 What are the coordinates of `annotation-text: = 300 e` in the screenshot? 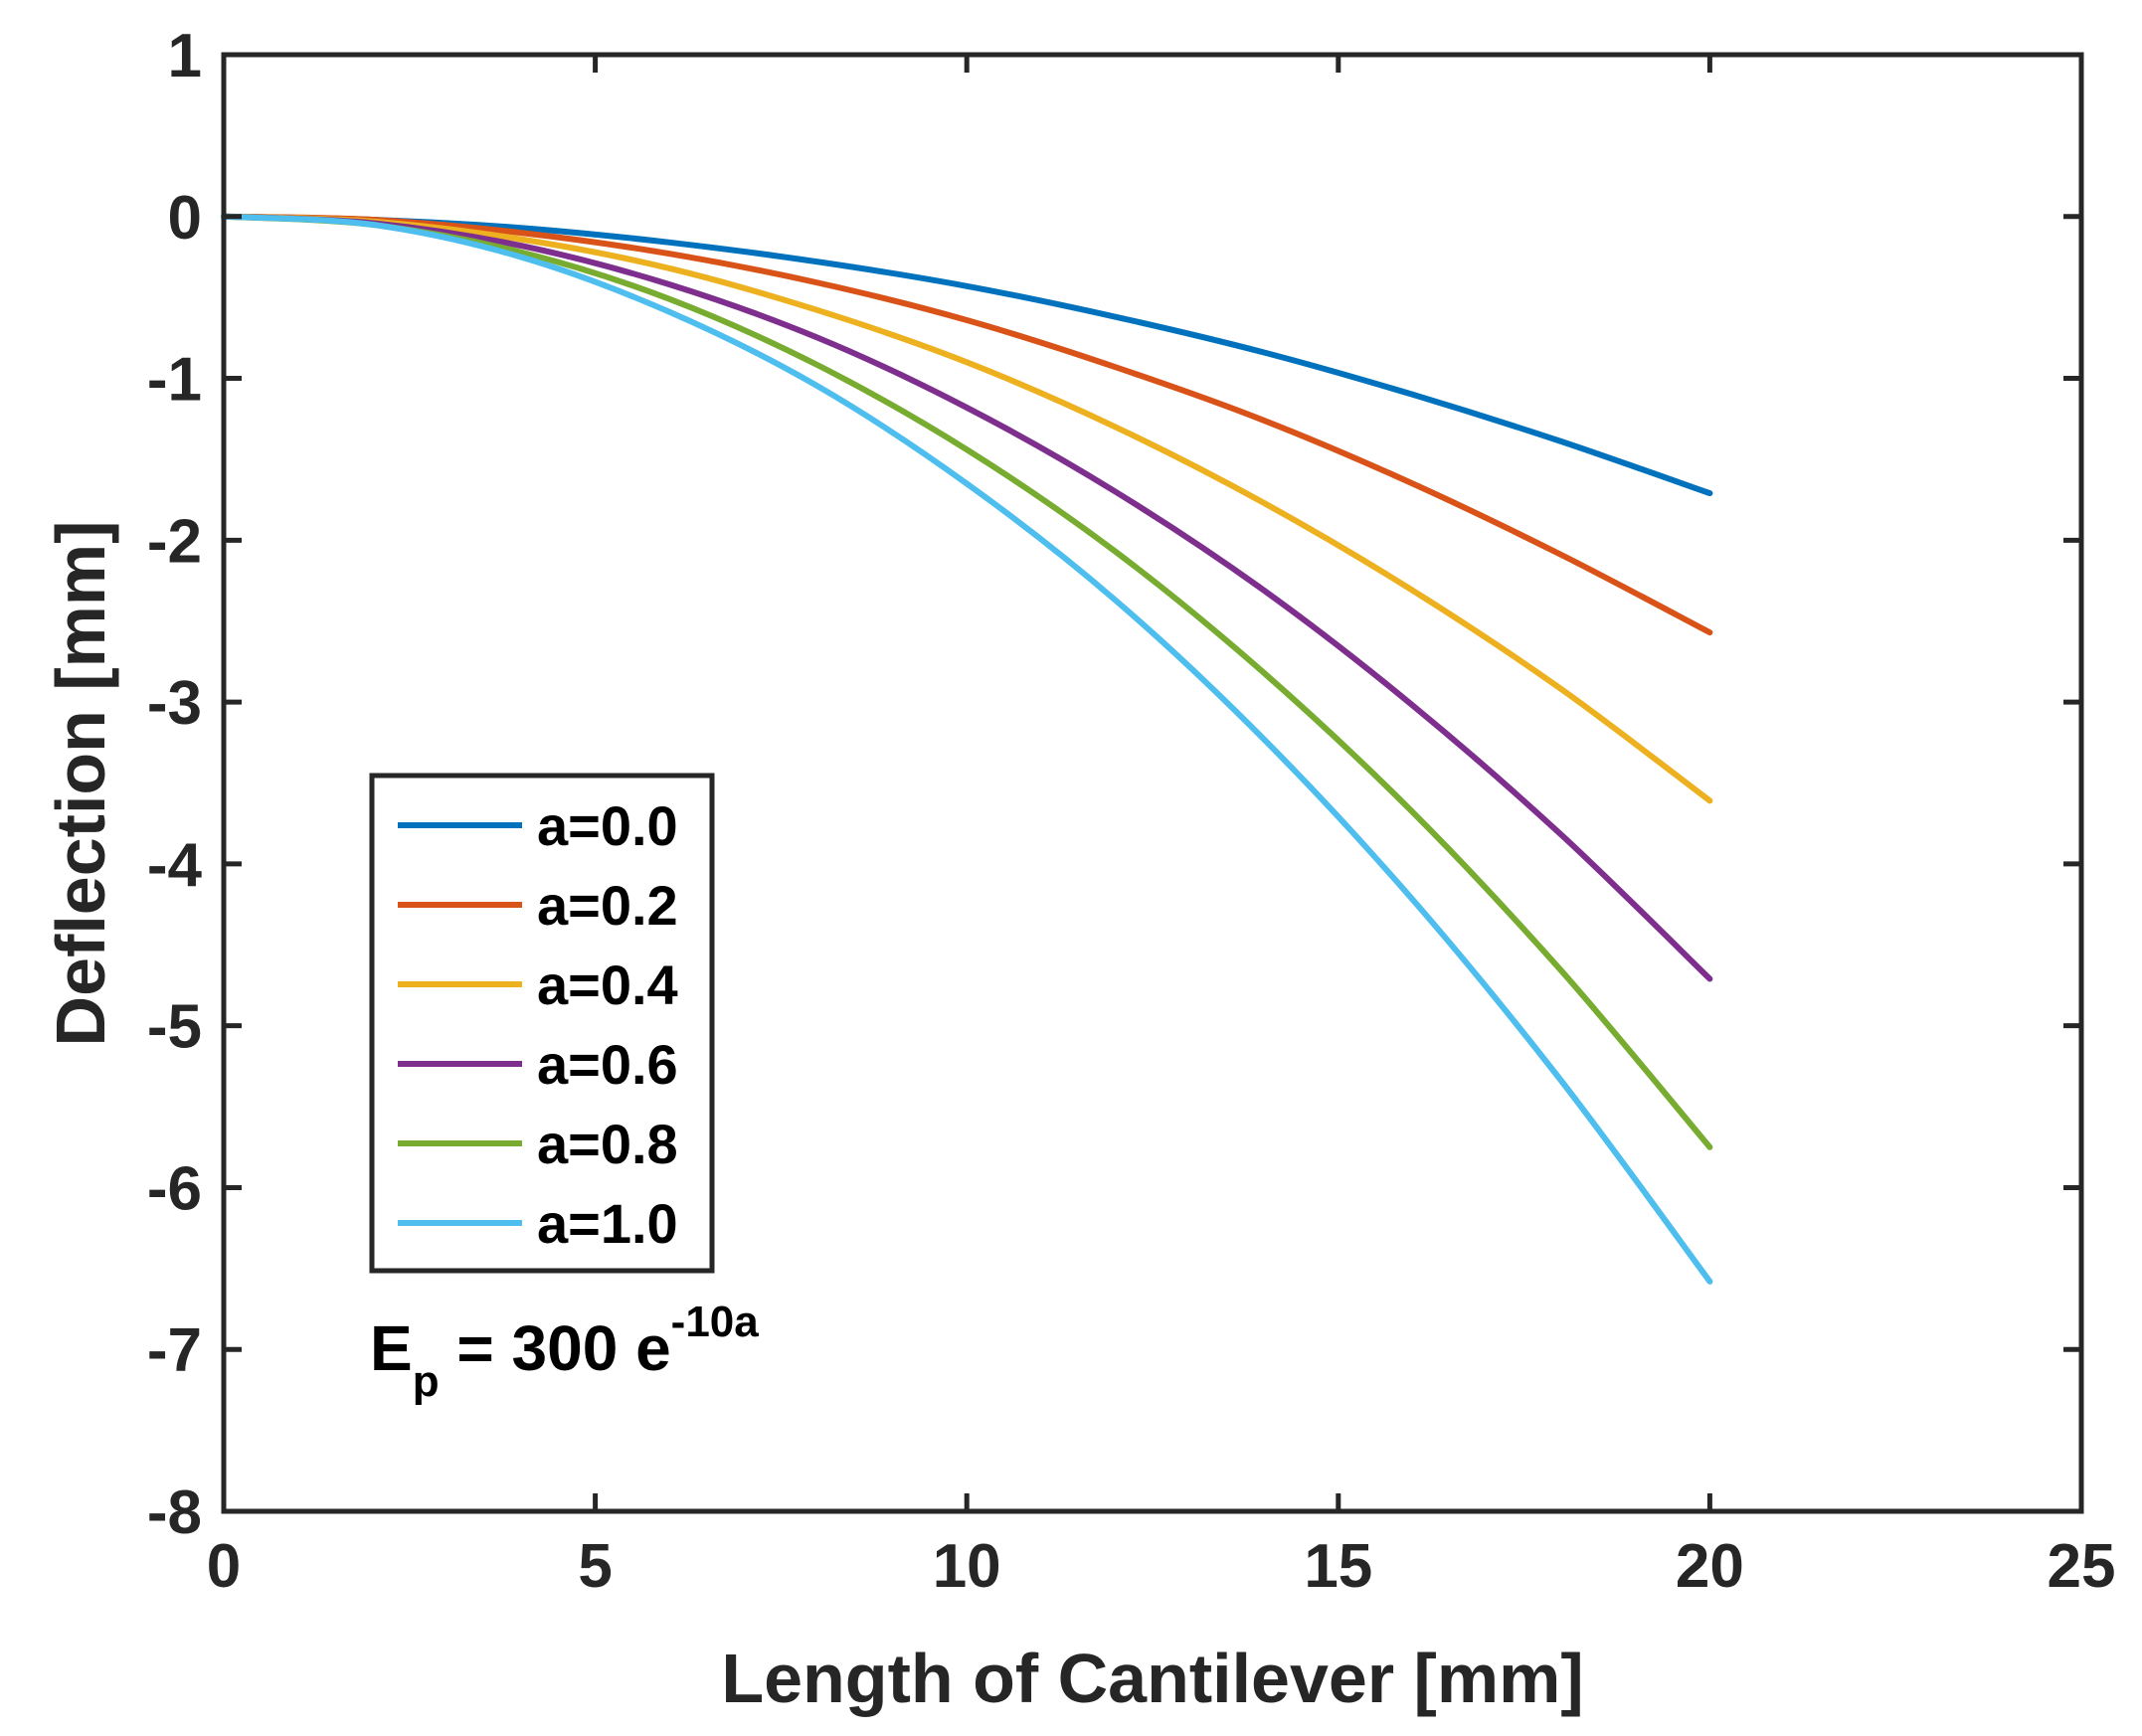 It's located at (555, 1348).